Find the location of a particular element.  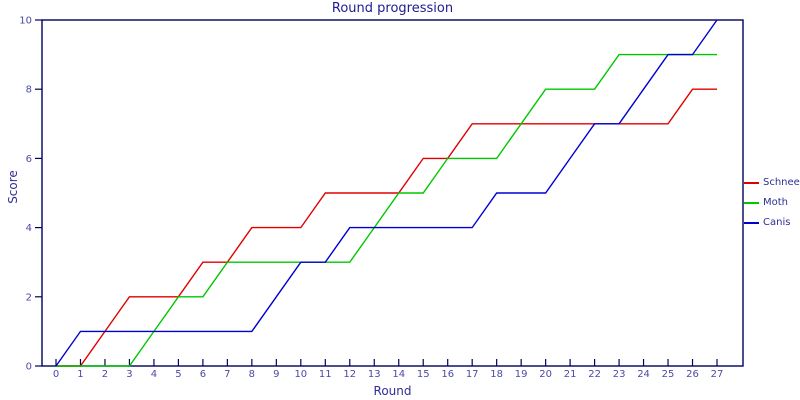

x-tick-label: 9 is located at coordinates (276, 374).